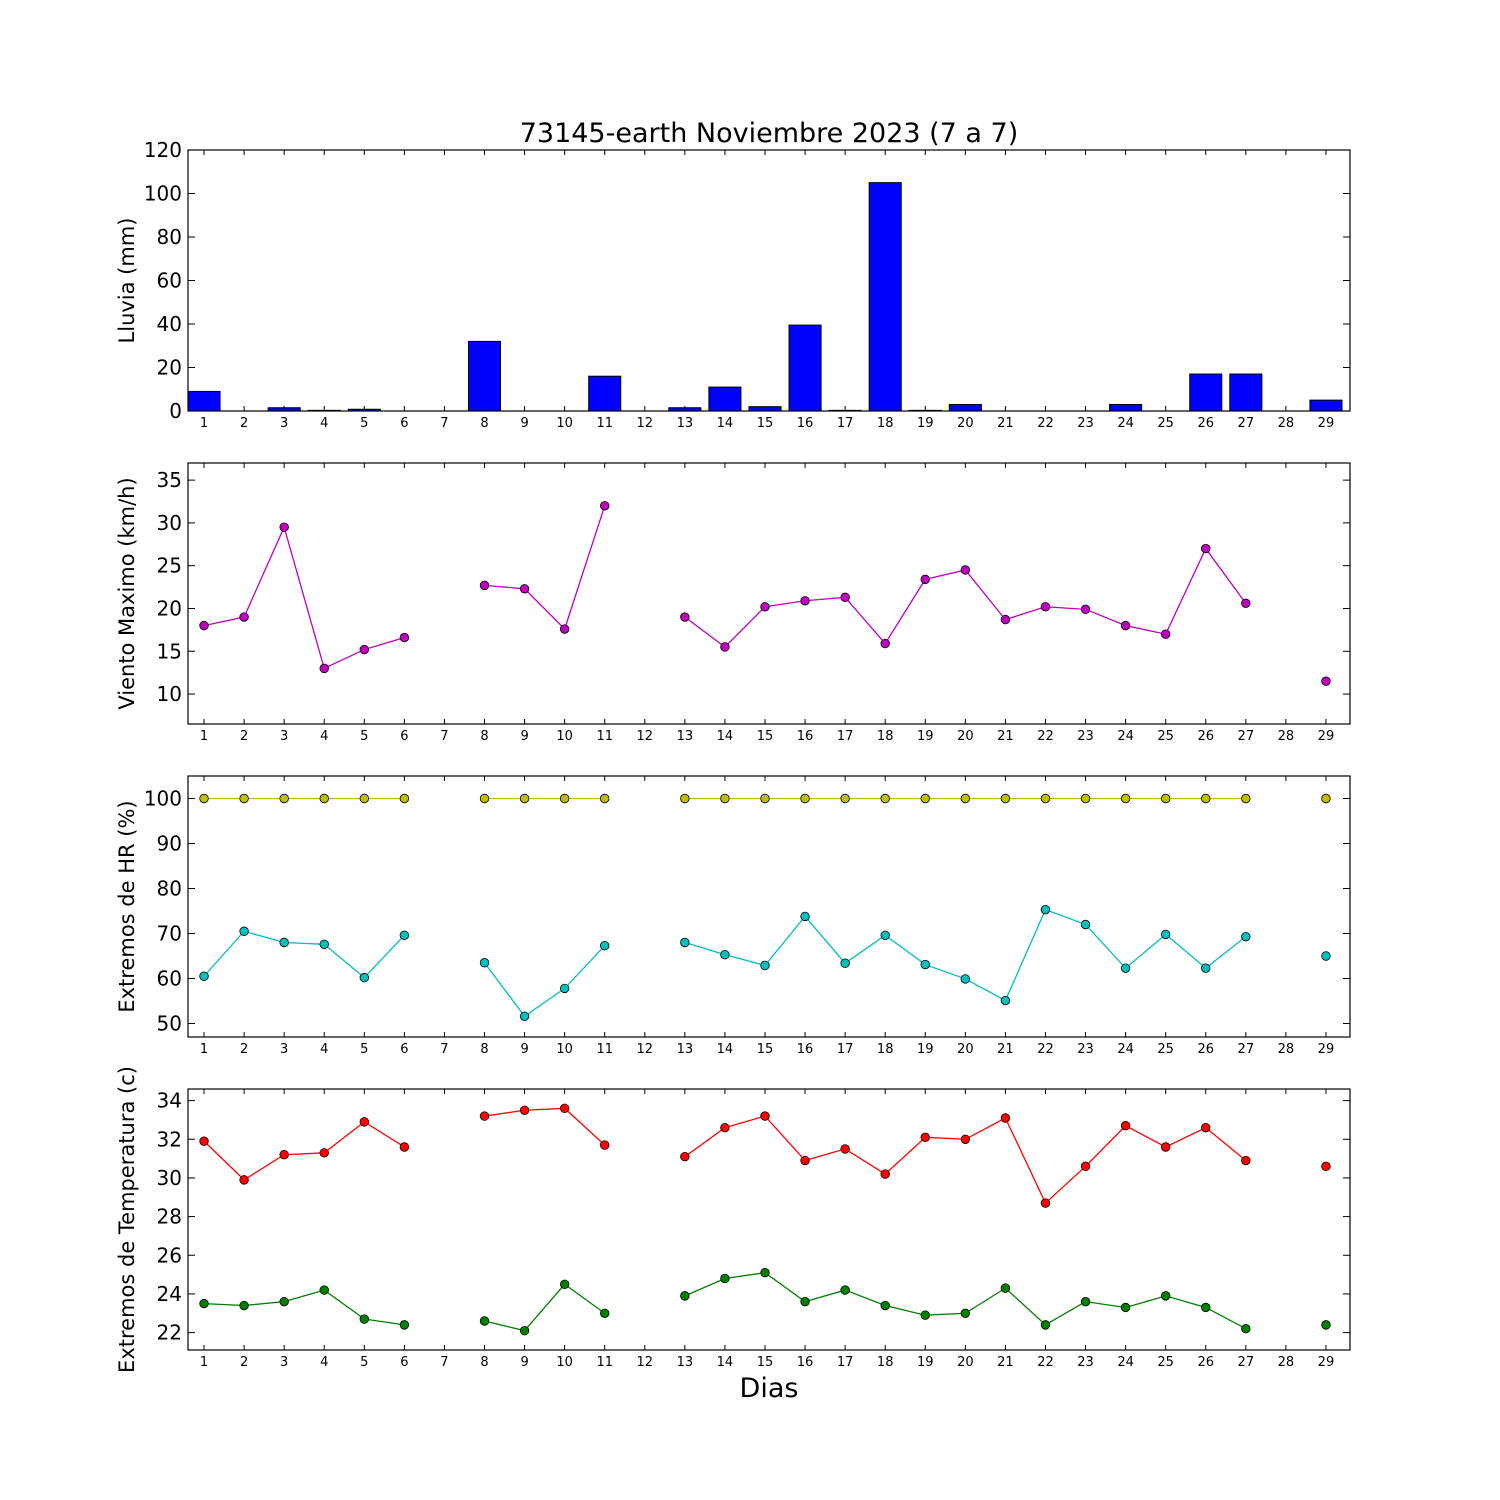  I want to click on wind-ytick-label: 20, so click(169, 608).